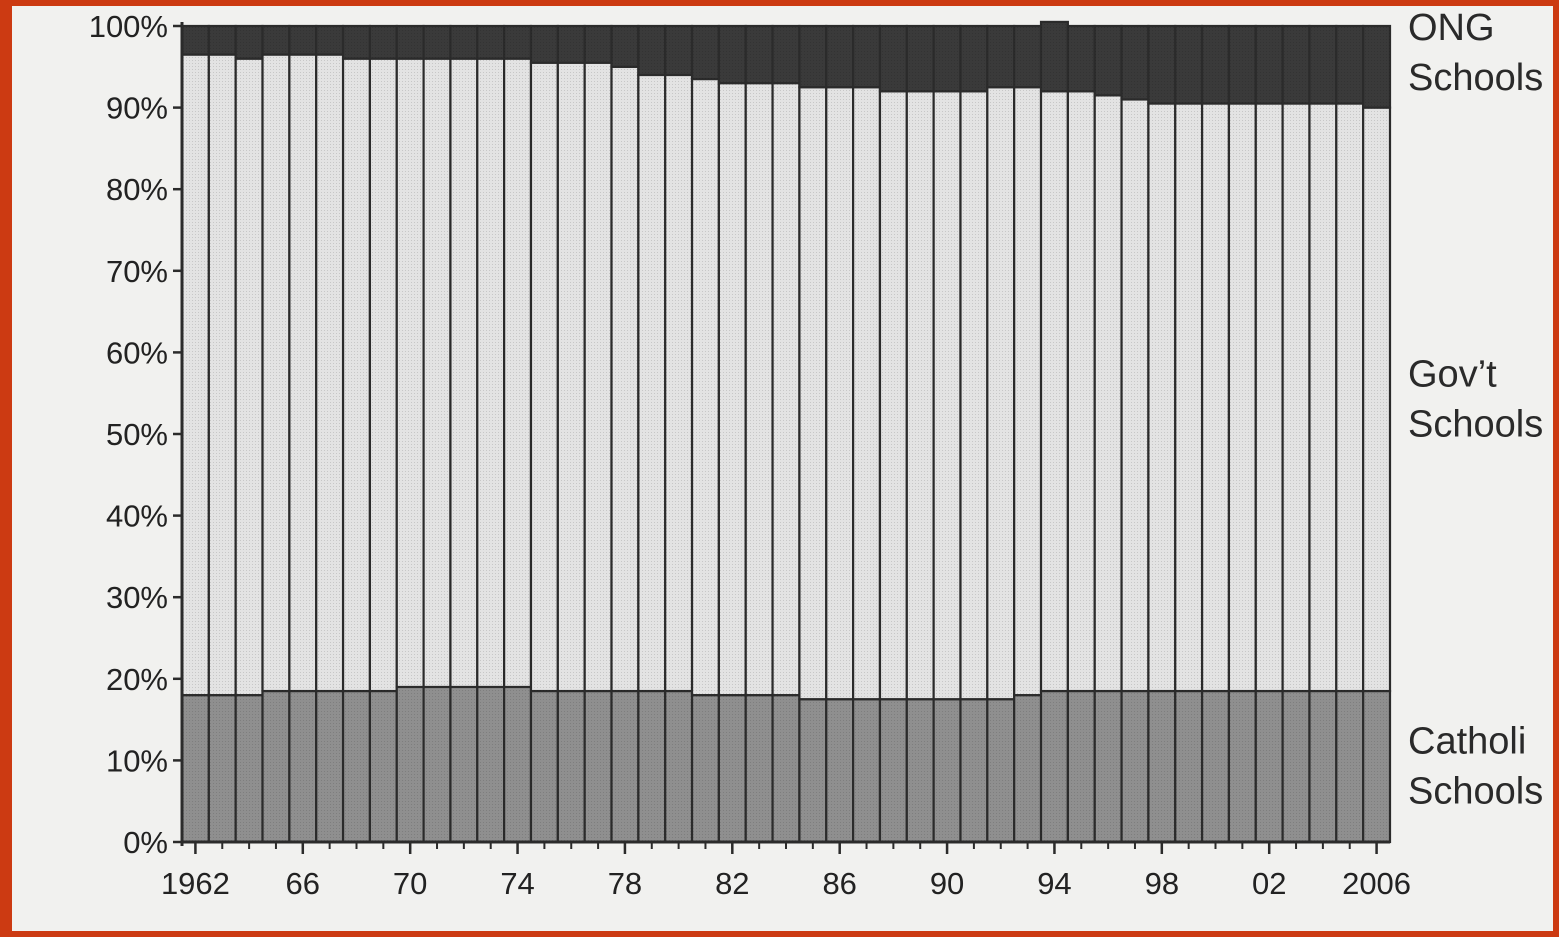 The height and width of the screenshot is (937, 1559). What do you see at coordinates (303, 766) in the screenshot?
I see `bar-texture-1966-s0` at bounding box center [303, 766].